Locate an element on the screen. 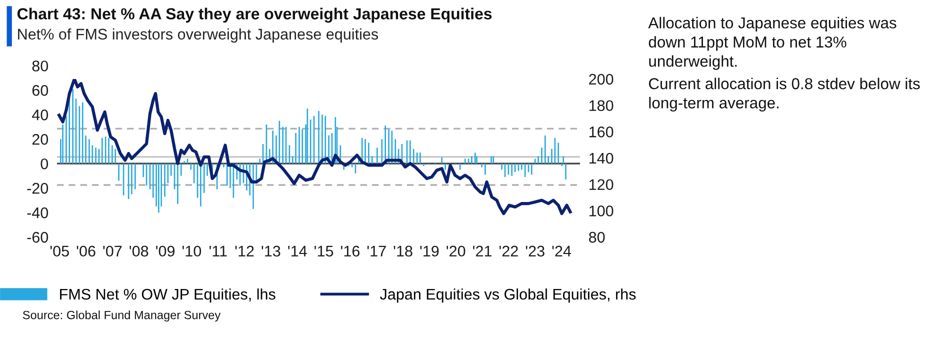 The width and height of the screenshot is (934, 338). x-tick-label: '22 is located at coordinates (509, 251).